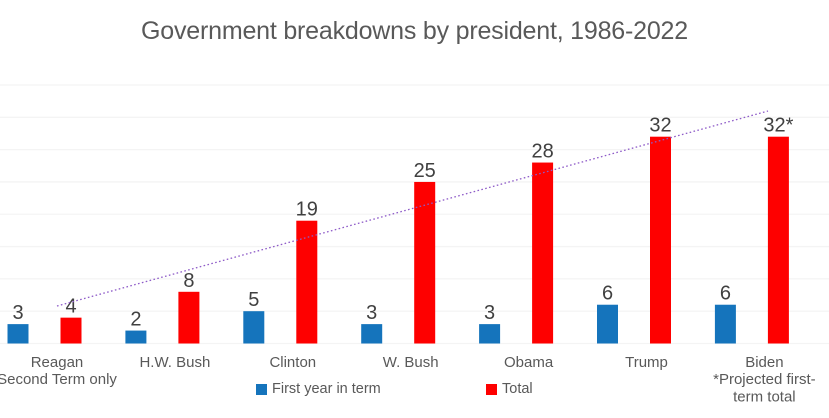 Image resolution: width=829 pixels, height=418 pixels. What do you see at coordinates (764, 362) in the screenshot?
I see `x-axis-label: Biden` at bounding box center [764, 362].